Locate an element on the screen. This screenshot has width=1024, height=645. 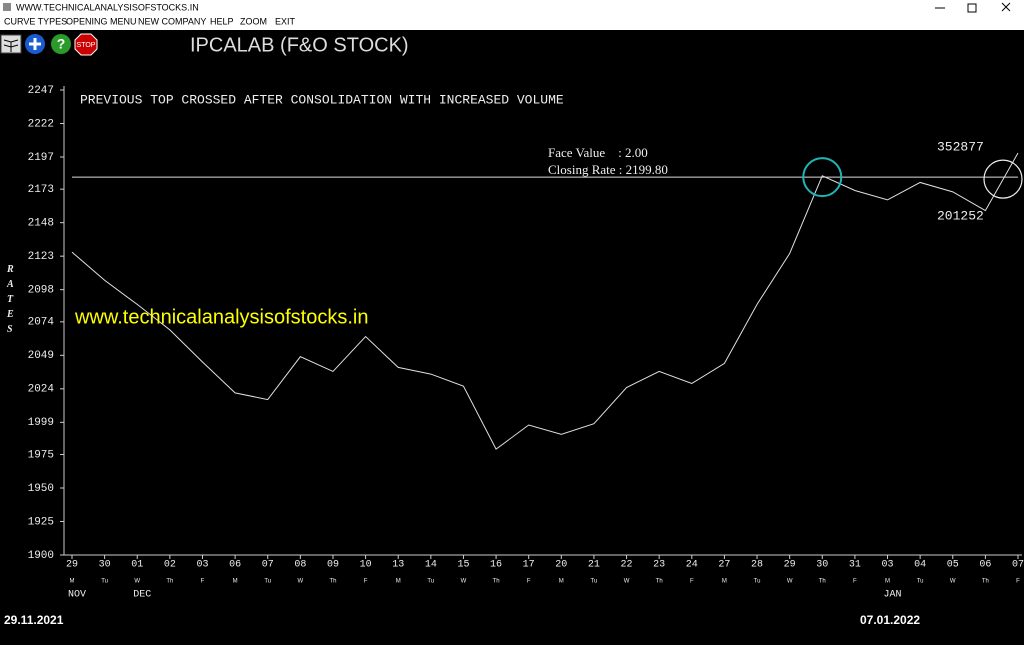
menu-item: EXIT is located at coordinates (285, 21).